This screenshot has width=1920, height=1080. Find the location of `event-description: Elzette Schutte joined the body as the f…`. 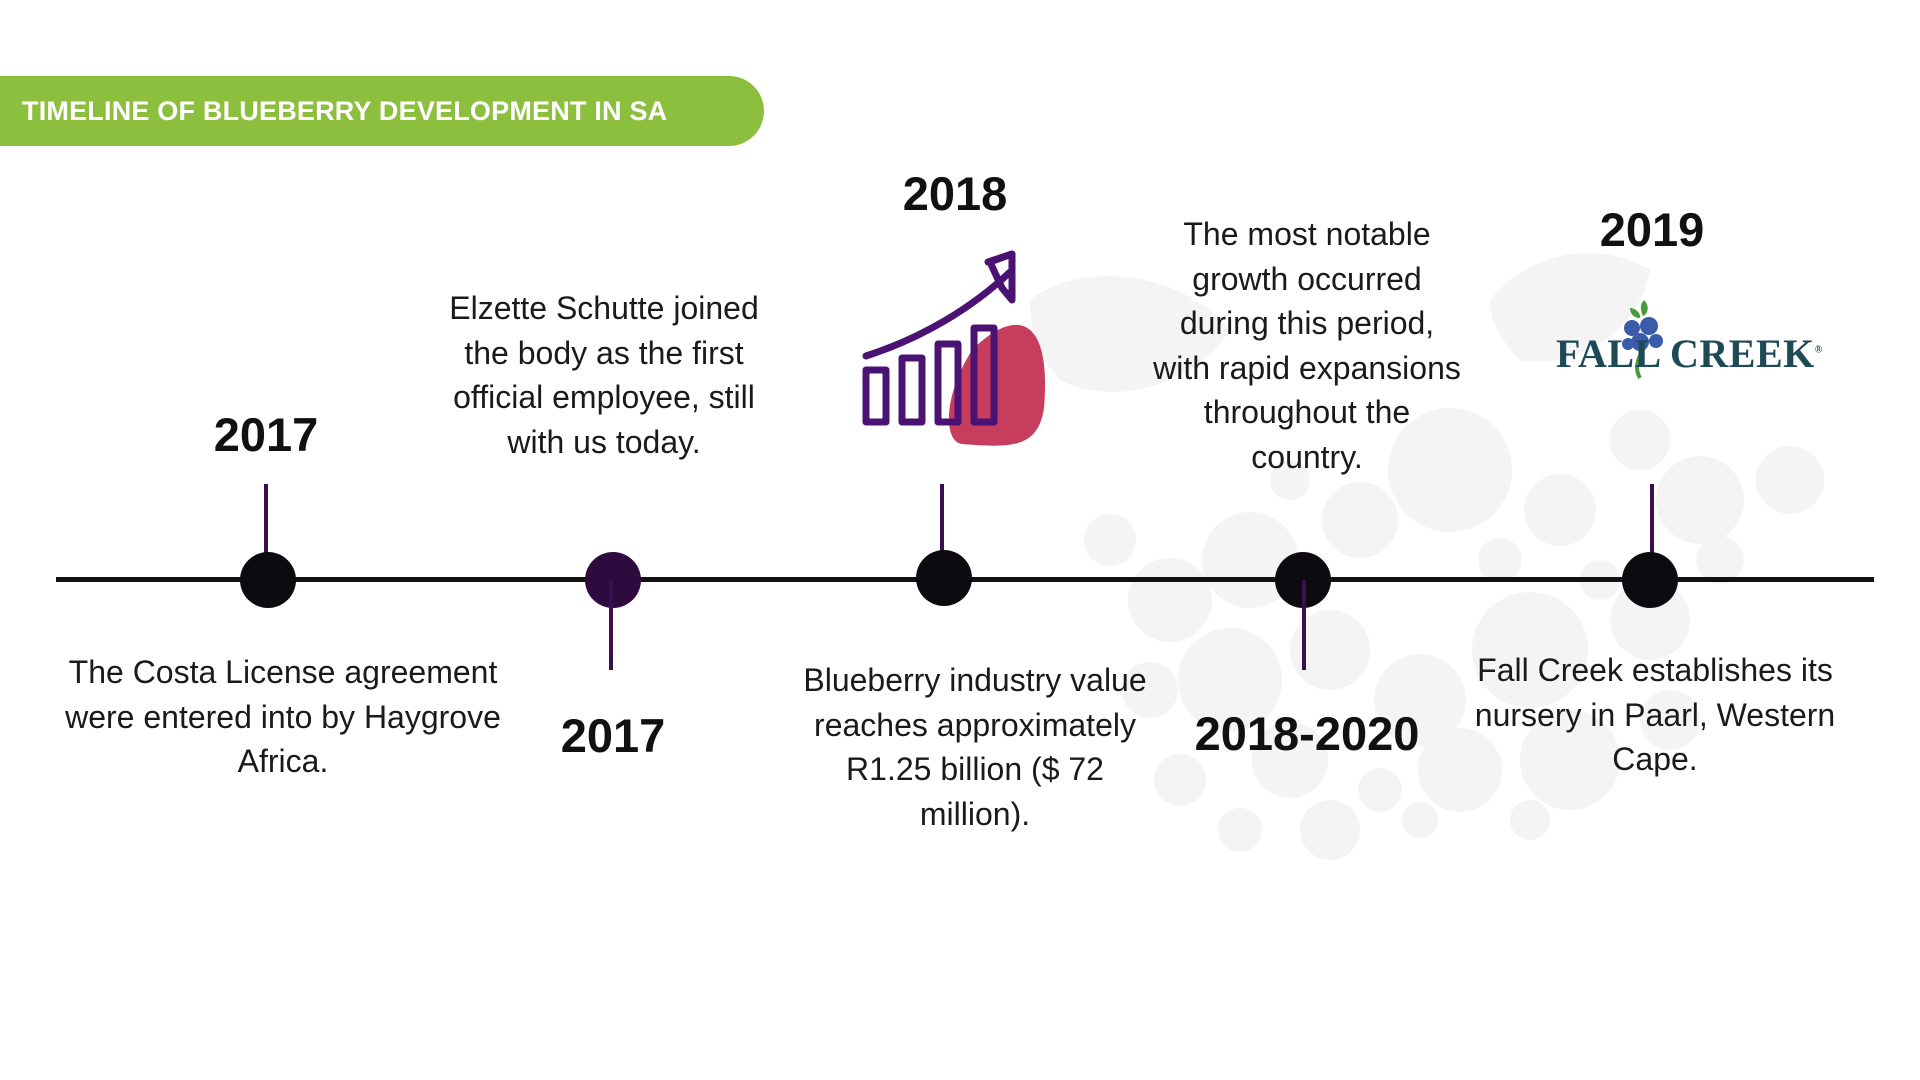

event-description: Elzette Schutte joined the body as the f… is located at coordinates (604, 375).